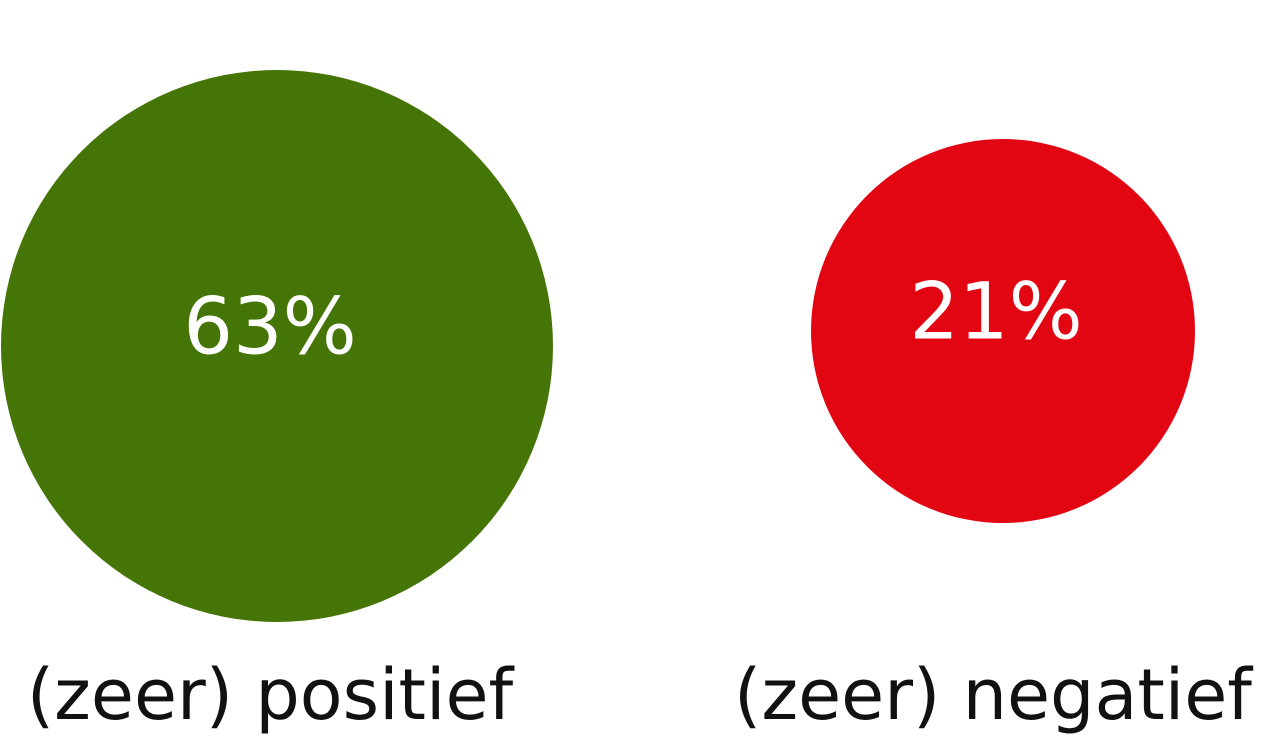 This screenshot has width=1273, height=751. I want to click on value-label: 21%, so click(995, 312).